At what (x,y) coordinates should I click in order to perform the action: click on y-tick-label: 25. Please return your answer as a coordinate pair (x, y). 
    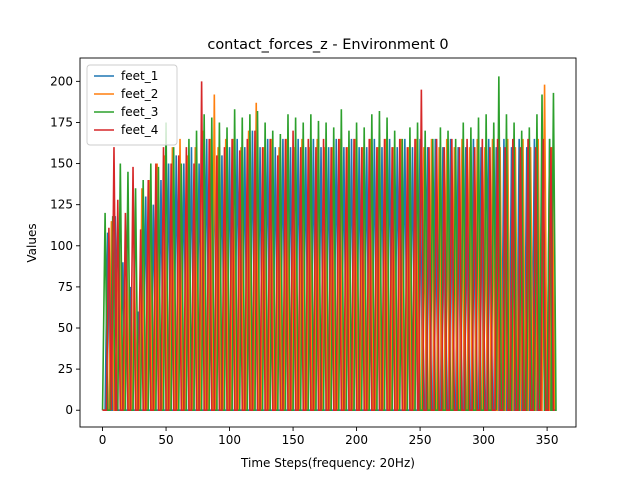
    Looking at the image, I should click on (65, 369).